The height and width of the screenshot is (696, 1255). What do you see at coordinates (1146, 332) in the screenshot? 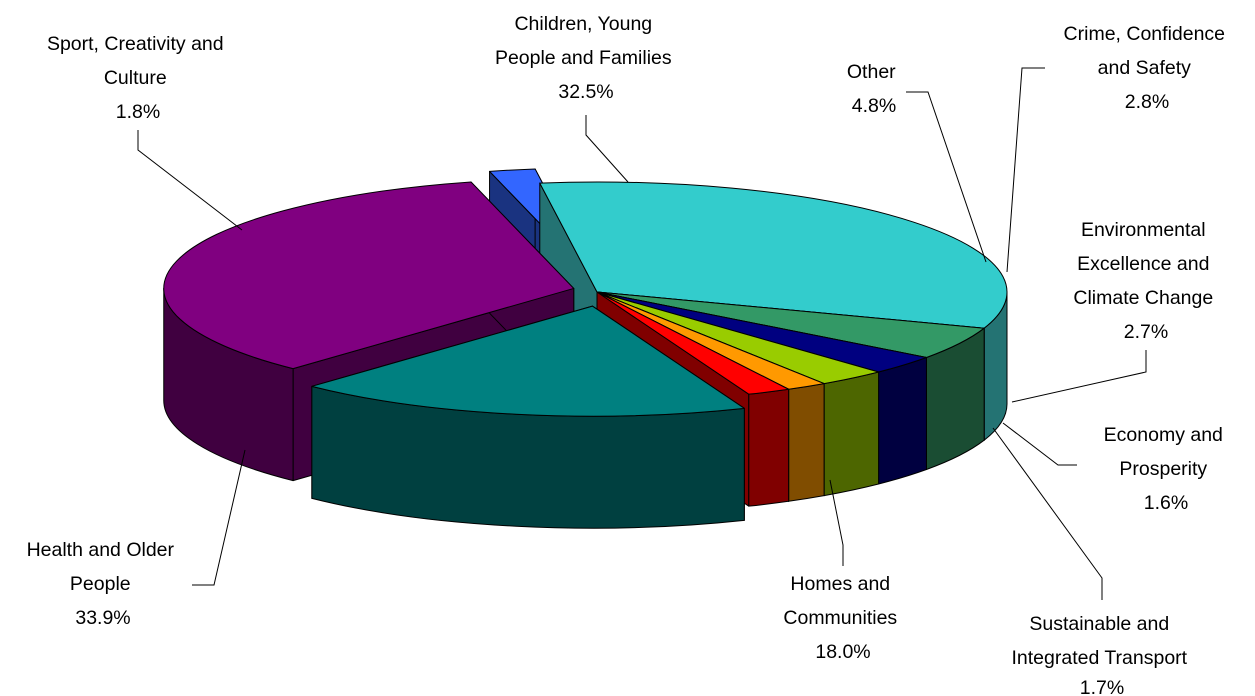
I see `slice-label-environment-value: 2.7%` at bounding box center [1146, 332].